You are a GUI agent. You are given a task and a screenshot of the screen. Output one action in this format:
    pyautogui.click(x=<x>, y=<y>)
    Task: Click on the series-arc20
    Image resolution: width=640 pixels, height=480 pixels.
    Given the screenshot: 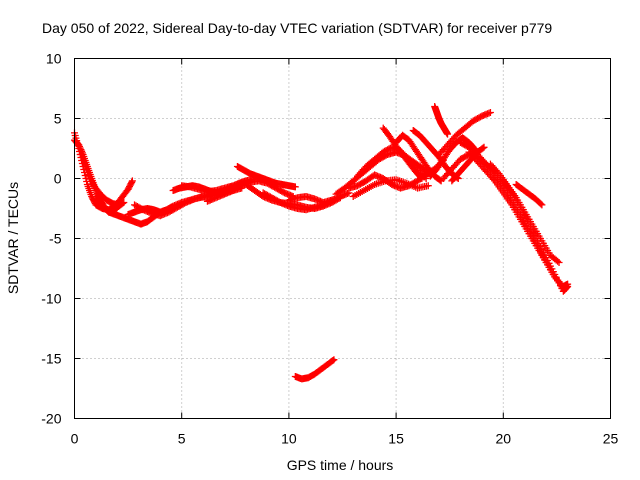 What is the action you would take?
    pyautogui.click(x=418, y=158)
    